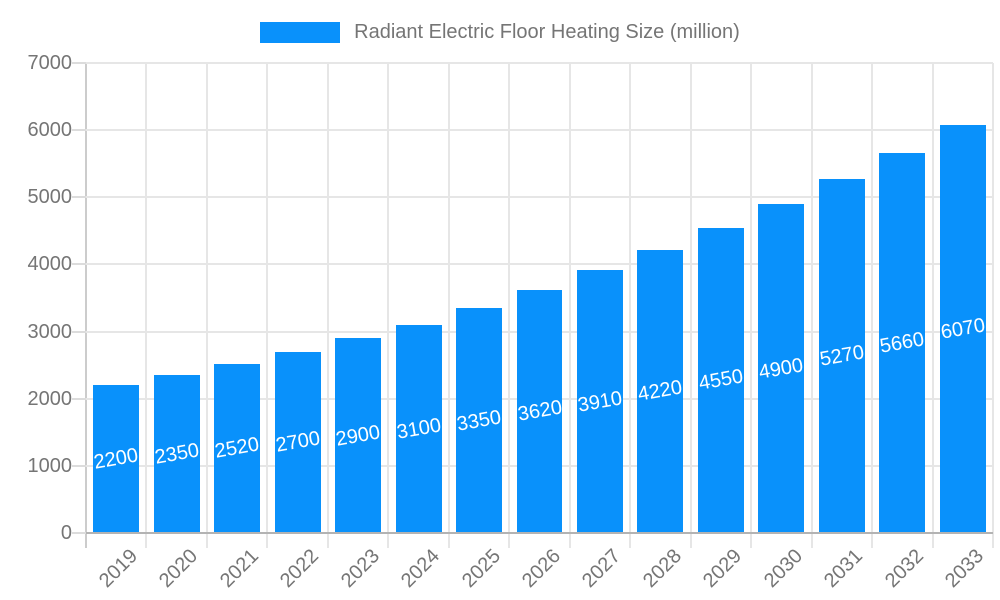 Image resolution: width=1000 pixels, height=600 pixels. Describe the element at coordinates (116, 298) in the screenshot. I see `bar-slot: 2200` at that location.